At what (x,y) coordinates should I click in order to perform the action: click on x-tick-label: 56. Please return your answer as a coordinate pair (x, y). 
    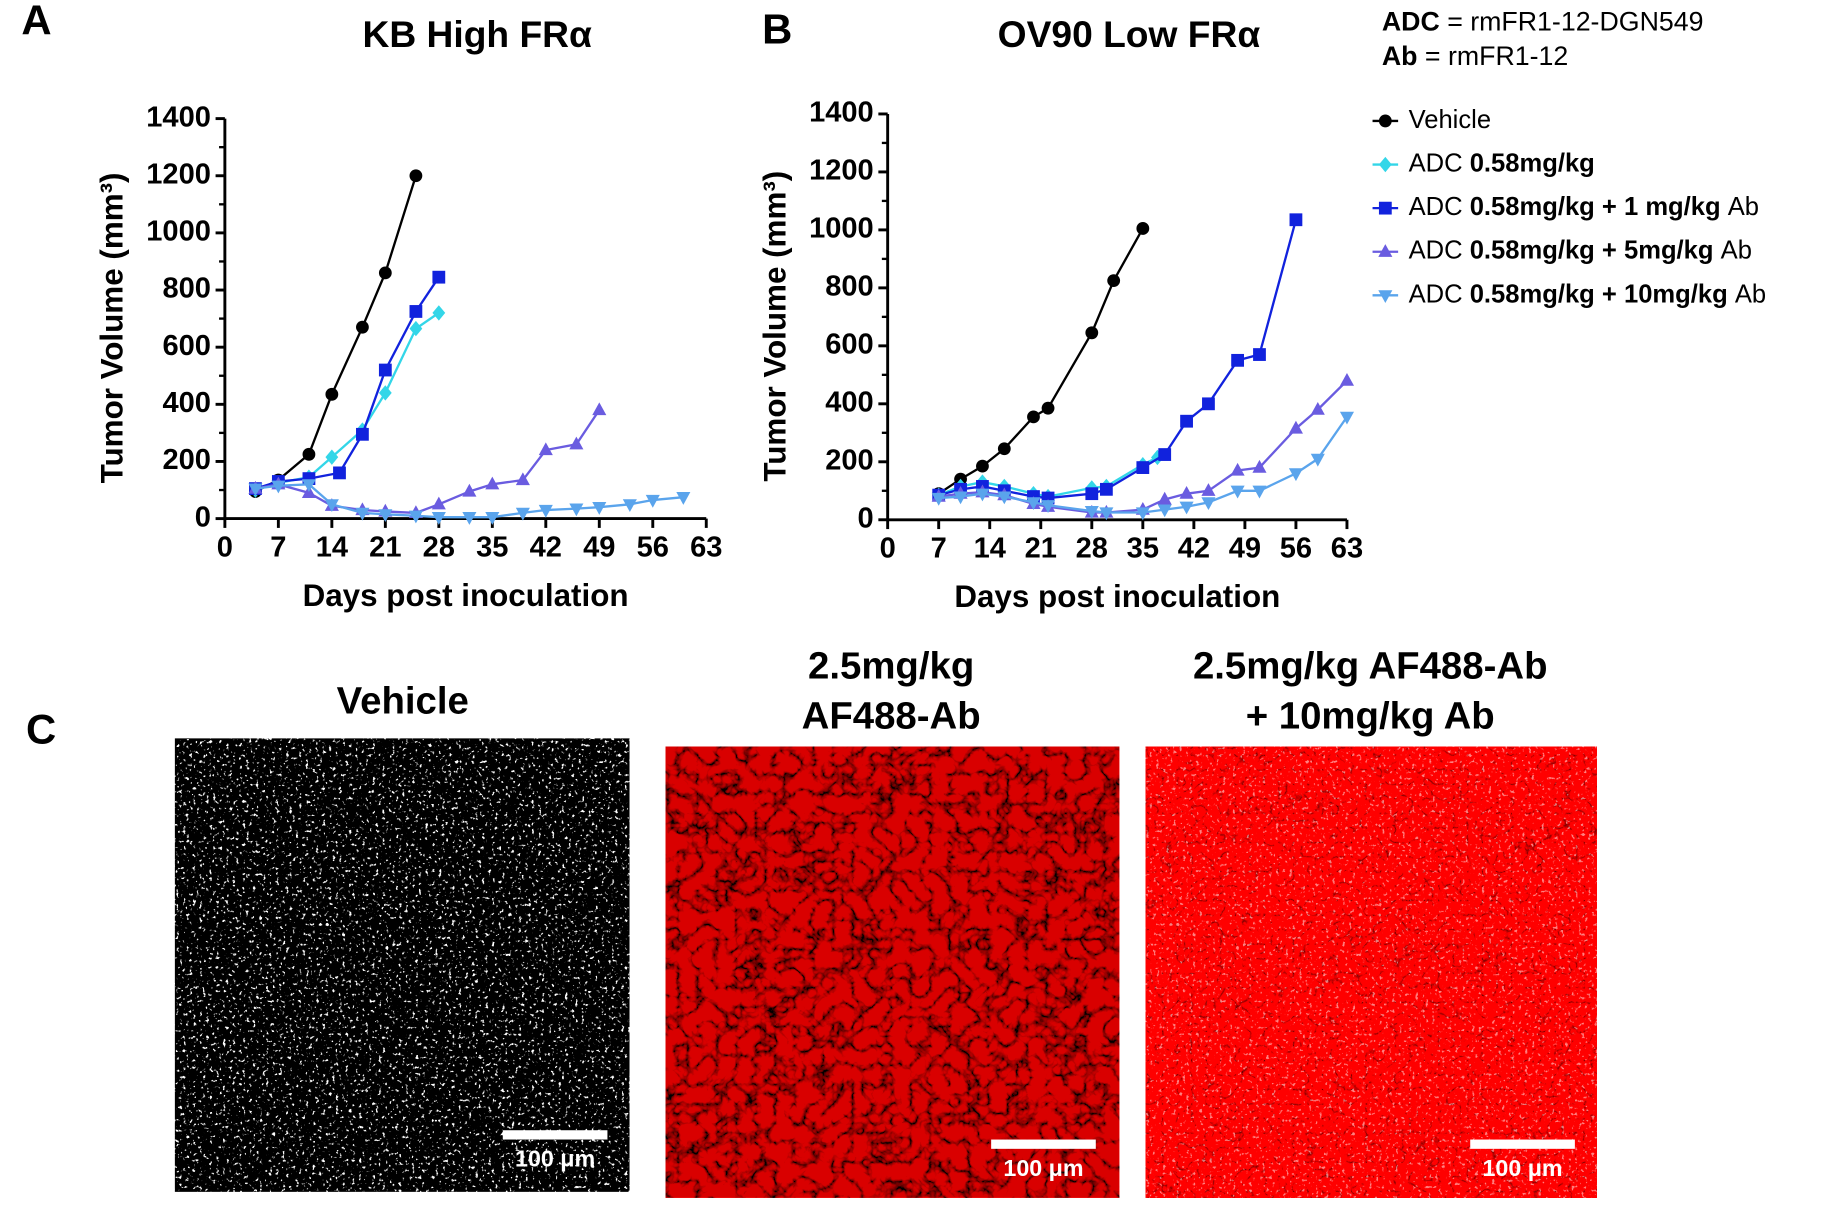
    Looking at the image, I should click on (653, 548).